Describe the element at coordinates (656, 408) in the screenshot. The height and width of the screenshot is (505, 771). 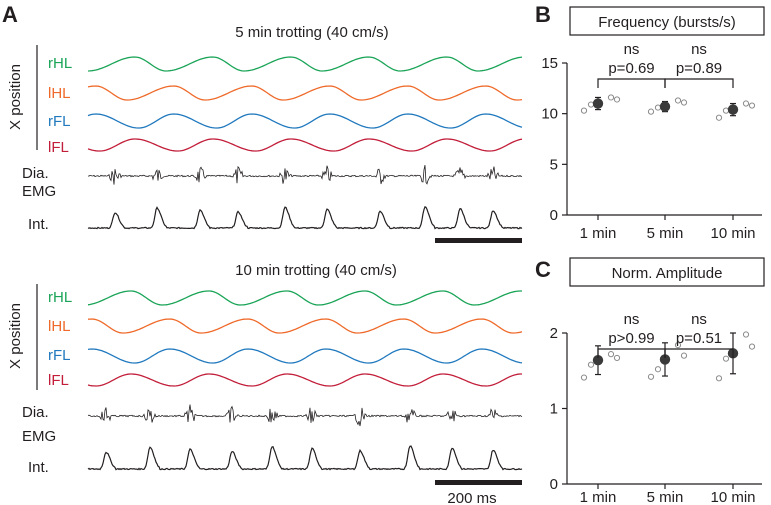
I see `chart-c-plot: 0 1 2 1 min 5 min 10 min ns p>0.99 ns p=0.51` at that location.